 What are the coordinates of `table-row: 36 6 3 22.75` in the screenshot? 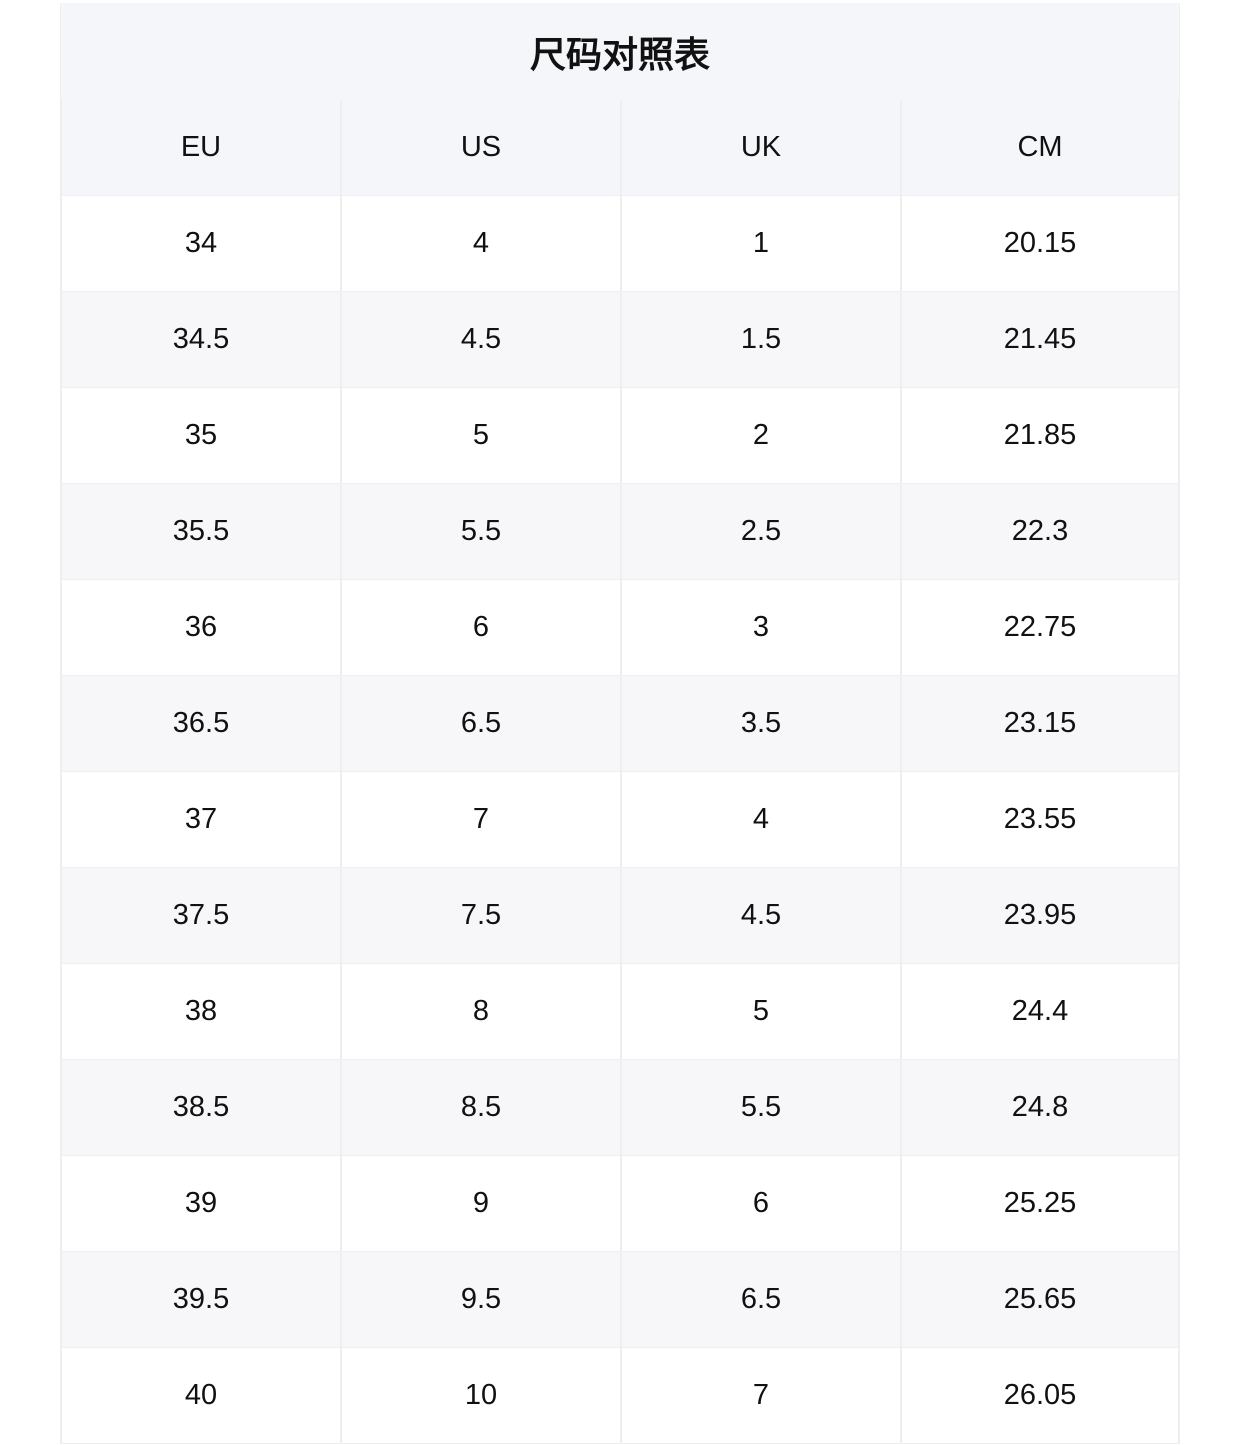 It's located at (620, 628).